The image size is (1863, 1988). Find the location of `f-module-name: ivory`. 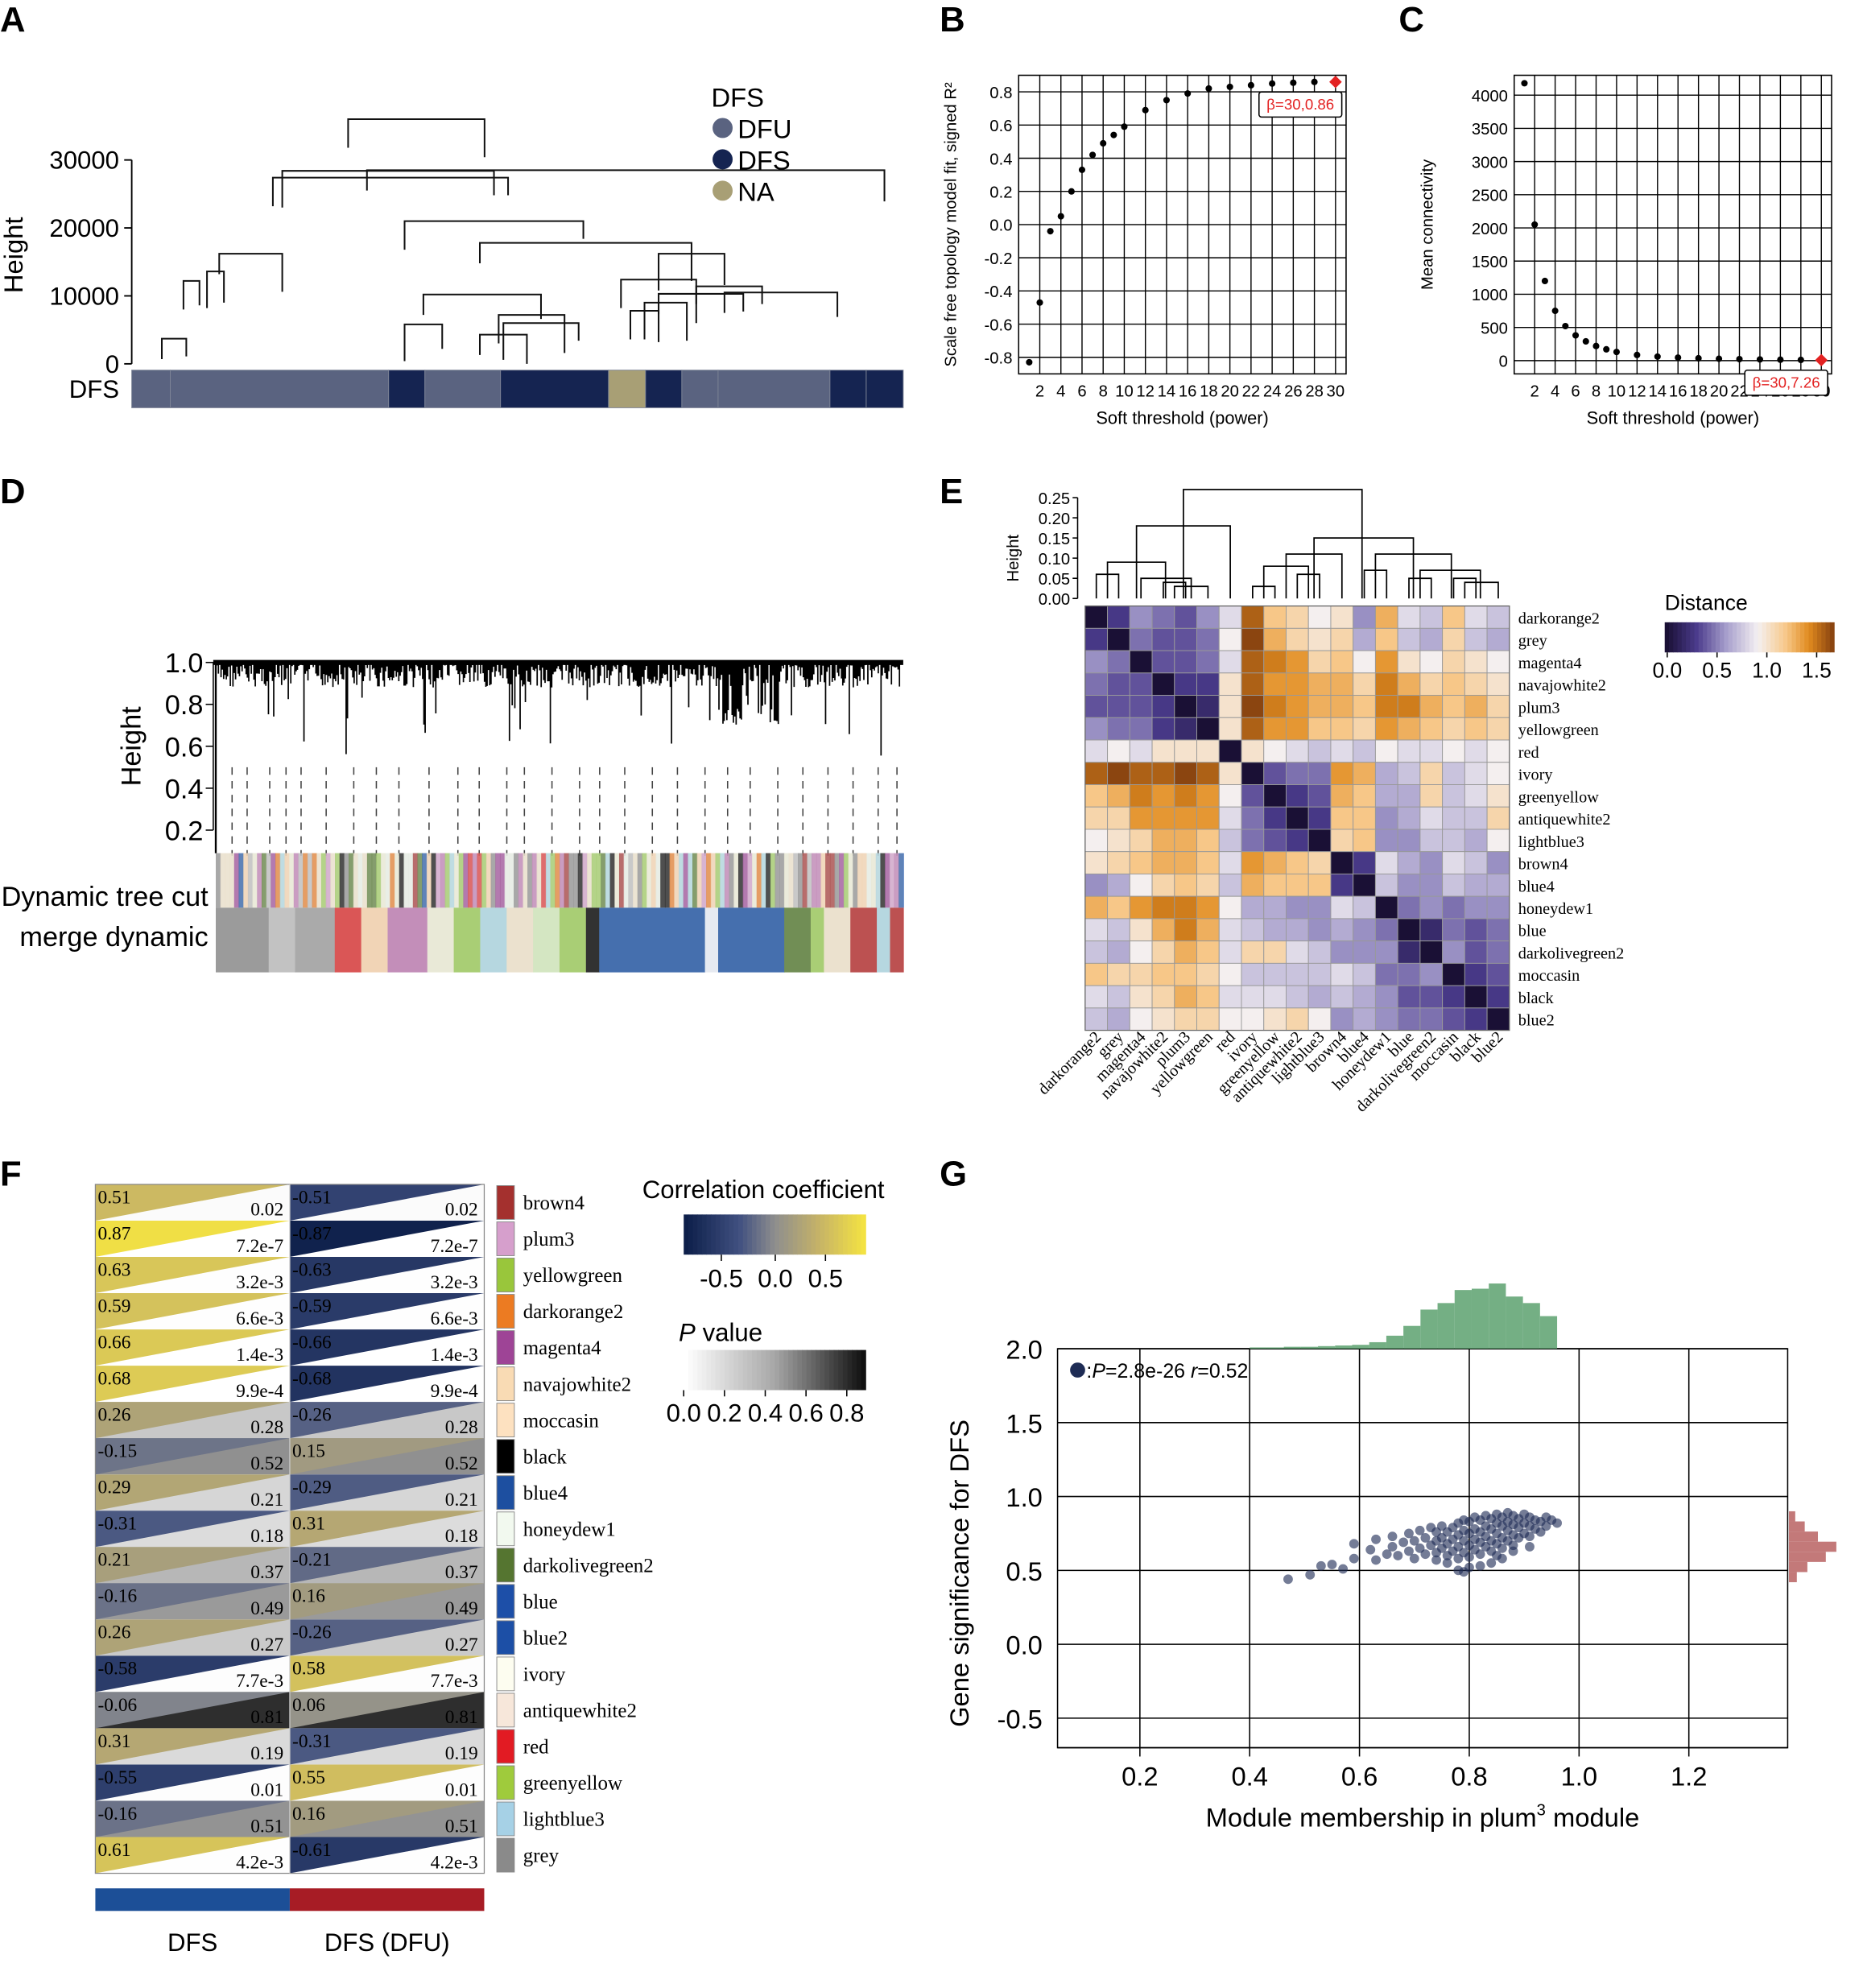

f-module-name: ivory is located at coordinates (544, 1675).